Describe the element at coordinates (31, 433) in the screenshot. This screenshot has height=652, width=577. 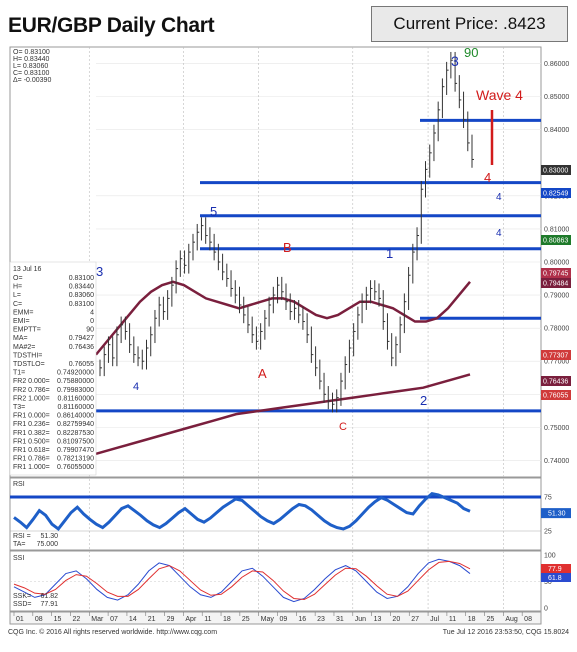
I see `data-panel-key: FR1 0.382=` at that location.